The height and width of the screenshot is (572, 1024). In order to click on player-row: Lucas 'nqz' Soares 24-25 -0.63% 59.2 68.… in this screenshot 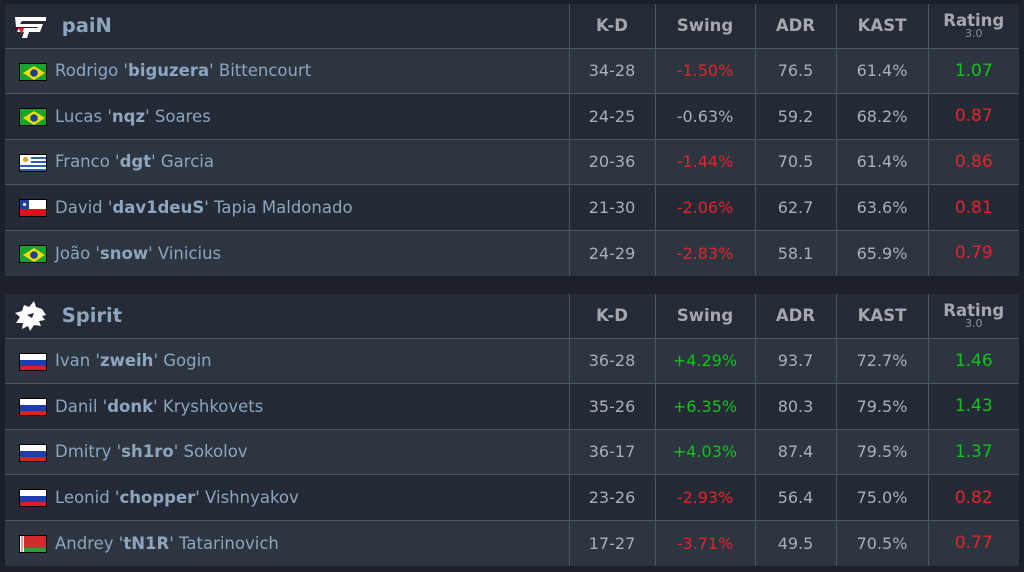, I will do `click(512, 116)`.